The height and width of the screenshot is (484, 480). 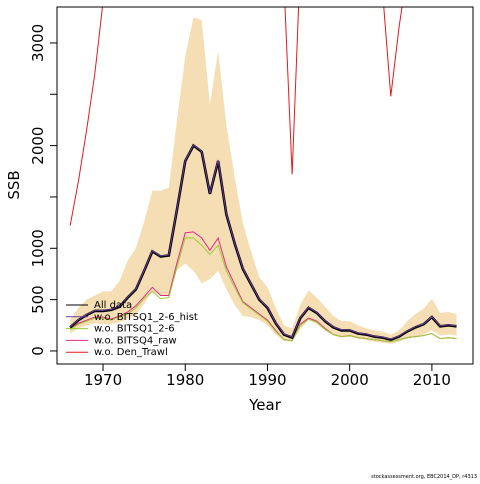 I want to click on x-tick-label: 1980, so click(x=185, y=380).